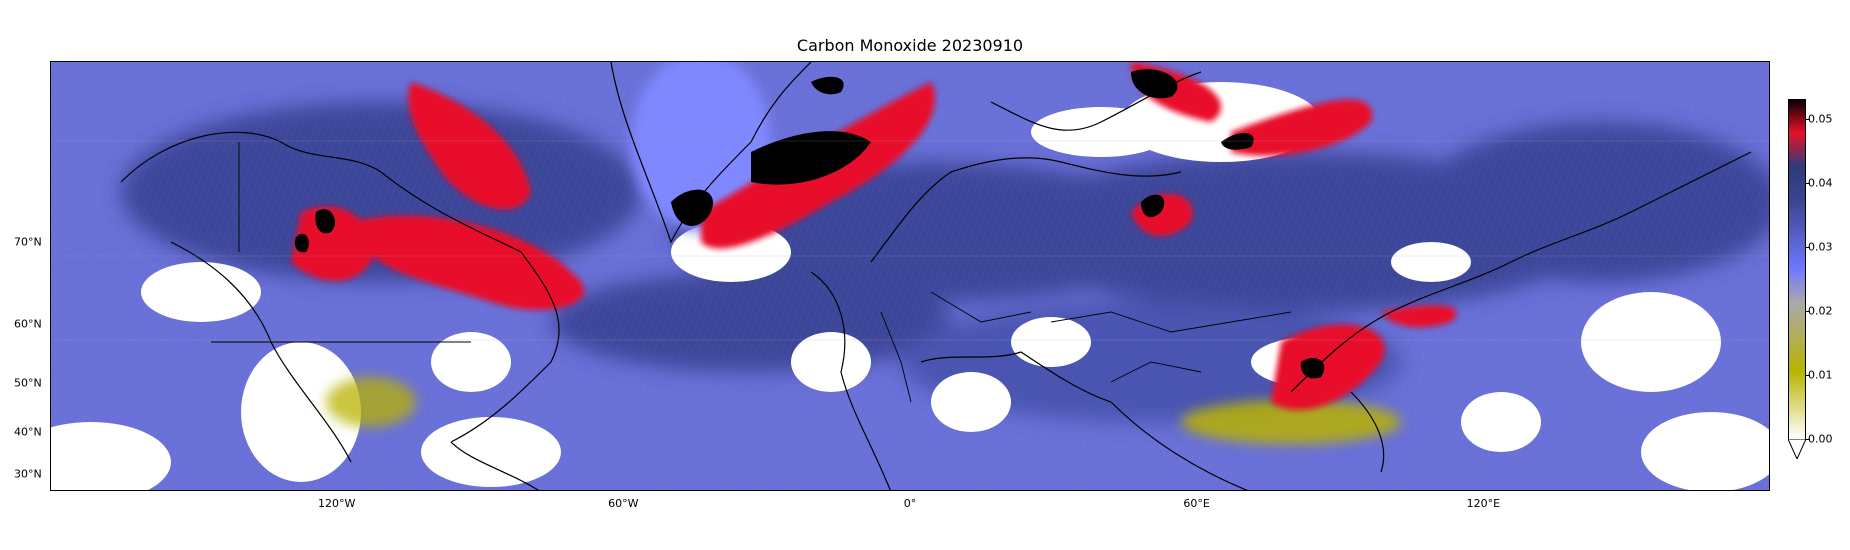  What do you see at coordinates (336, 503) in the screenshot?
I see `lon-tick-label: 120°W` at bounding box center [336, 503].